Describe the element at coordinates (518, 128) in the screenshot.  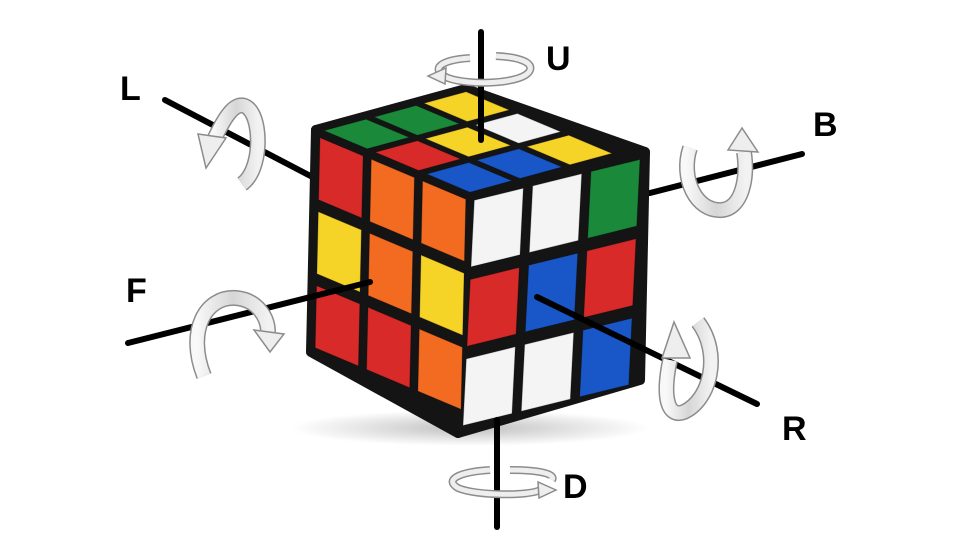
I see `top-sticker-white` at that location.